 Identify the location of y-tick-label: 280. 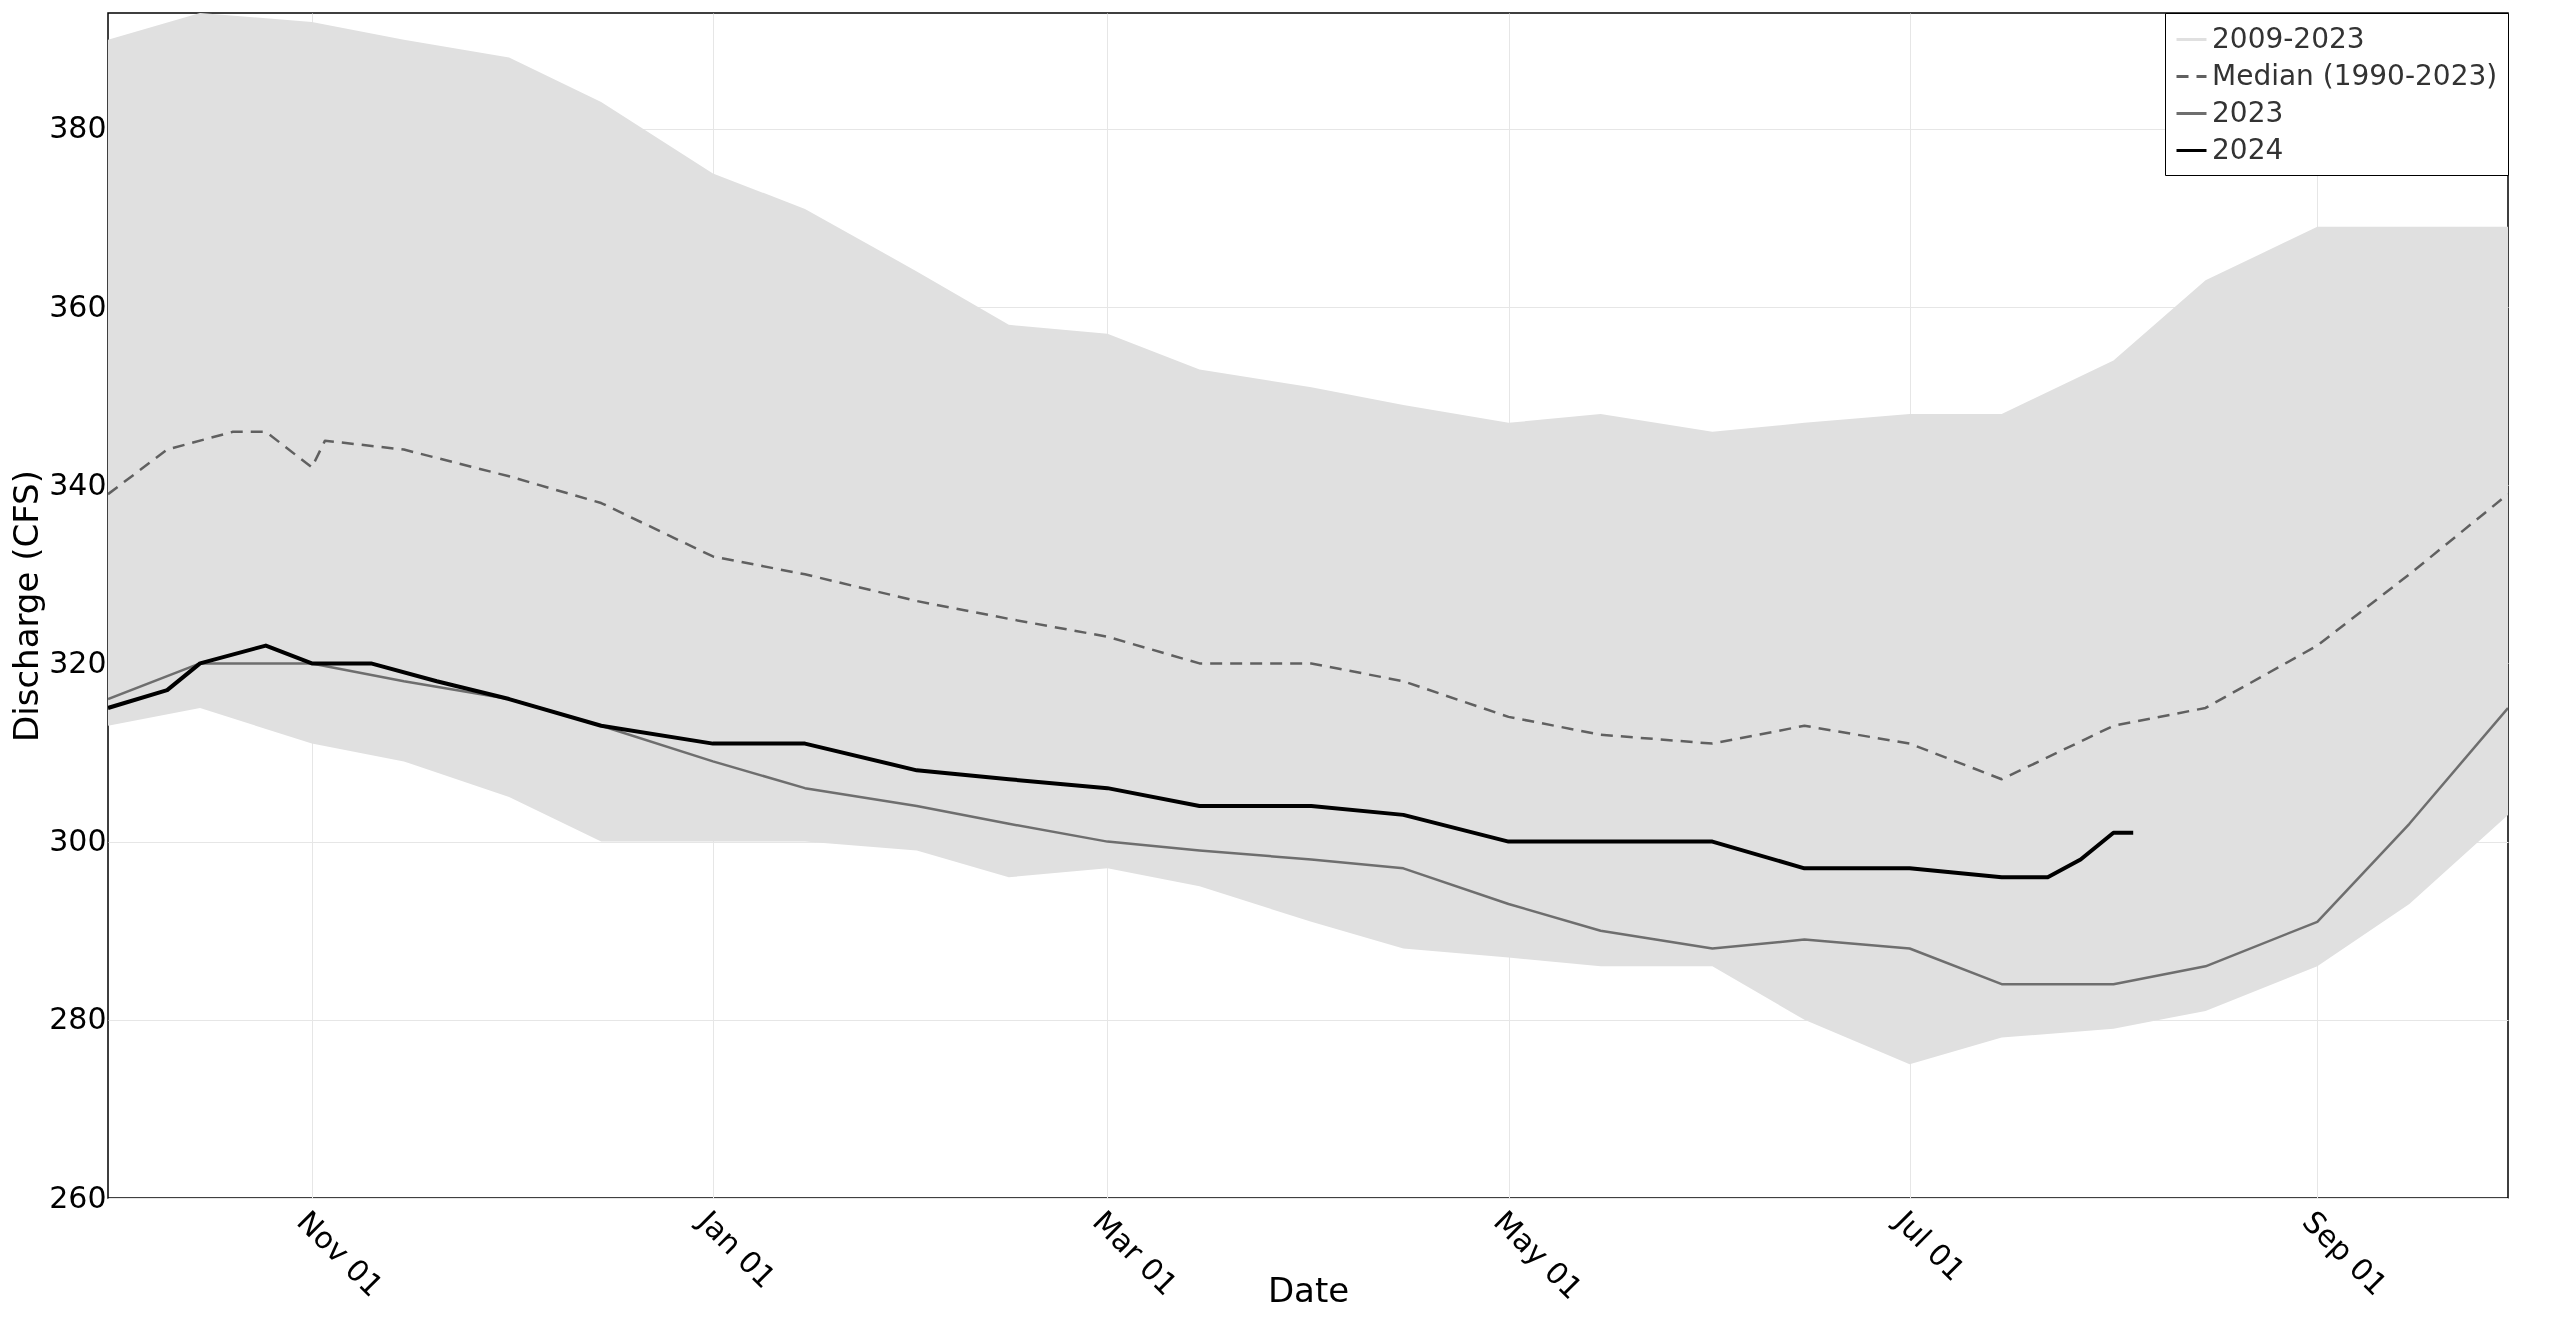
(78, 1019).